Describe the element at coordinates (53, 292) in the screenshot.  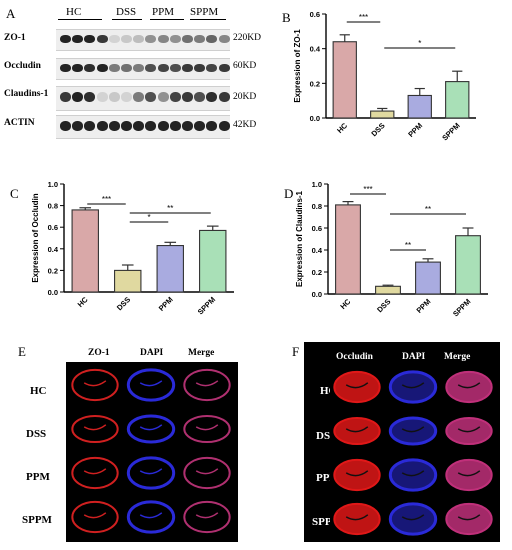
I see `y-tick-label: 0.0` at that location.